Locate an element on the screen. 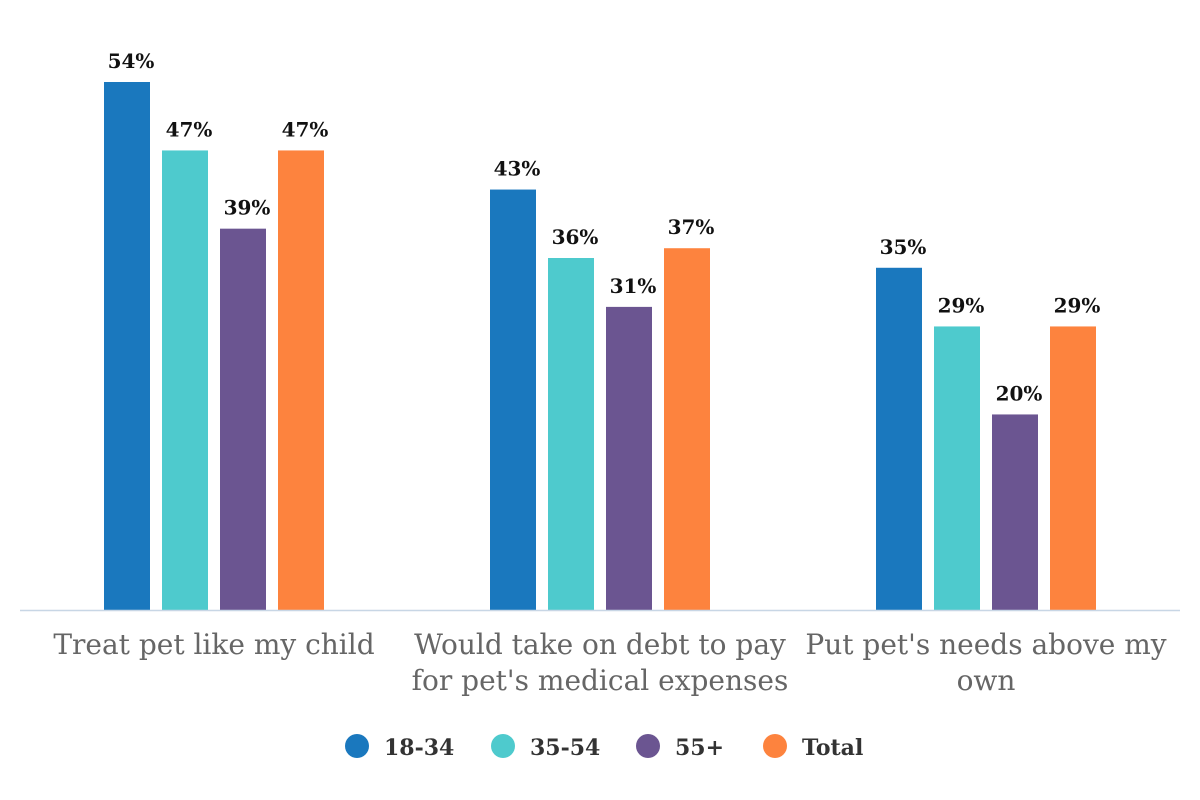 The width and height of the screenshot is (1200, 800). category-label: Would take on debt to pay is located at coordinates (600, 644).